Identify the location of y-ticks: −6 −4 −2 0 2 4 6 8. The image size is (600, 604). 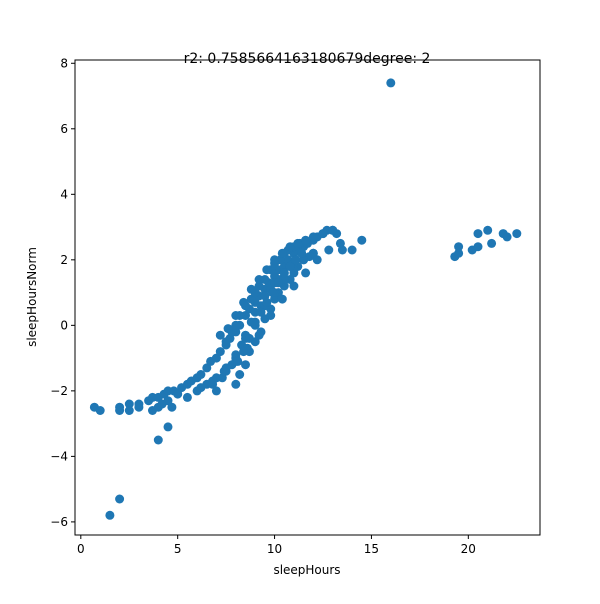
(62, 292).